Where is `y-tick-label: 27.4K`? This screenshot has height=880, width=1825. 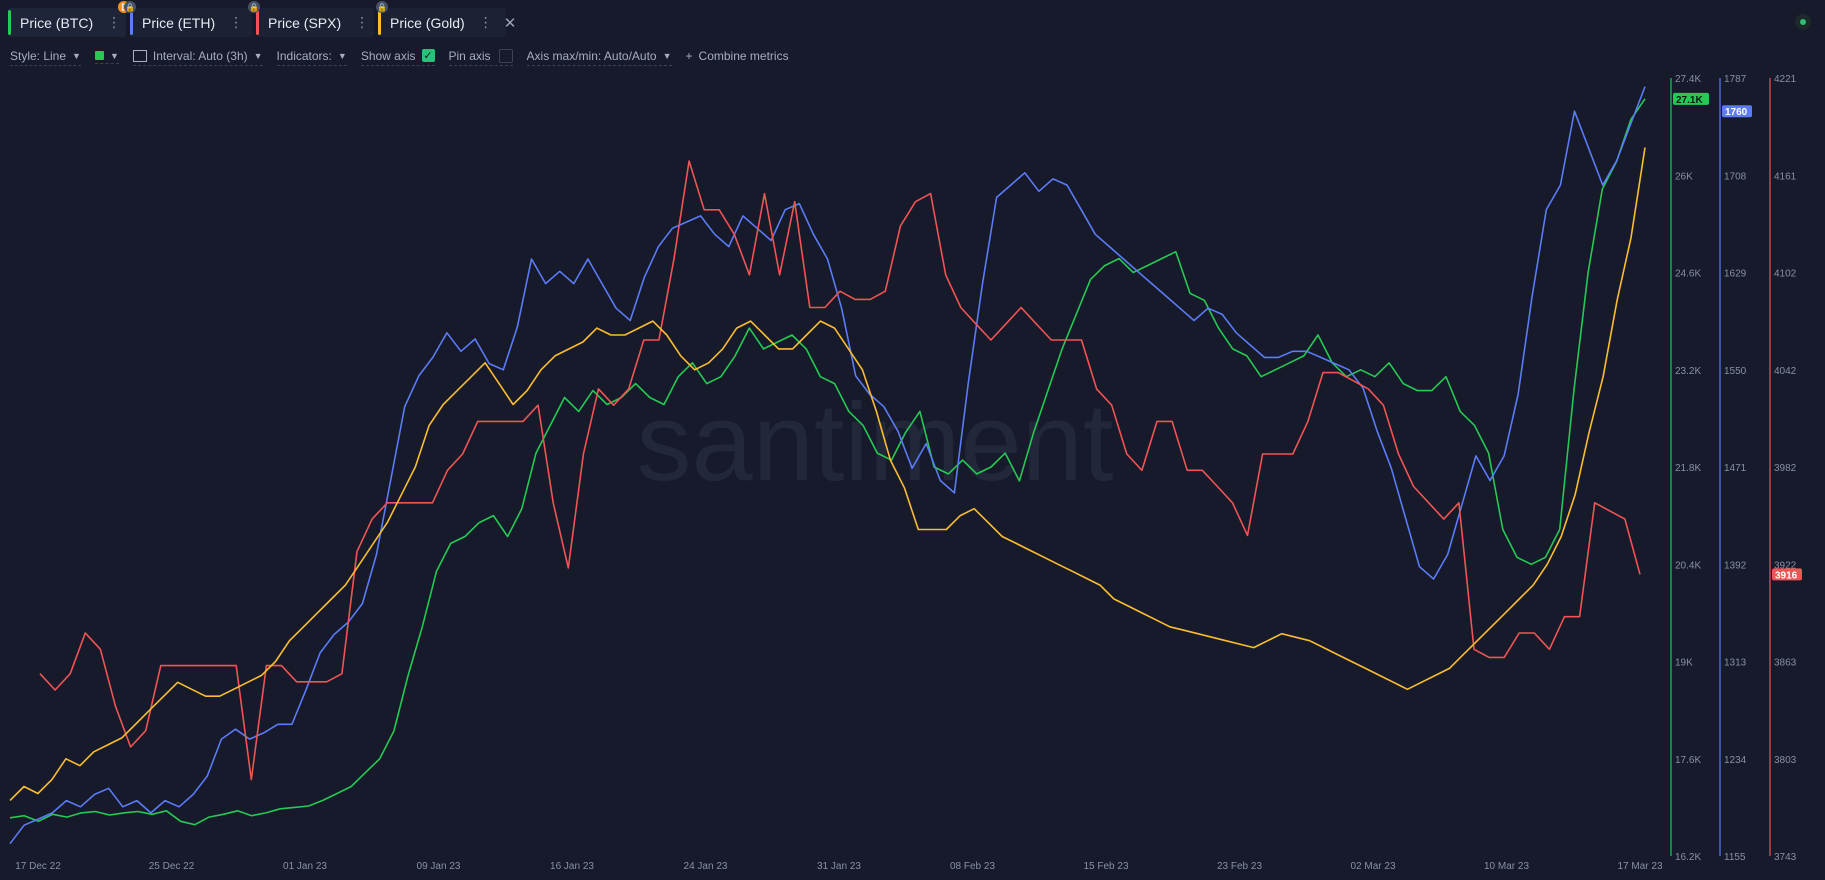
y-tick-label: 27.4K is located at coordinates (1688, 79).